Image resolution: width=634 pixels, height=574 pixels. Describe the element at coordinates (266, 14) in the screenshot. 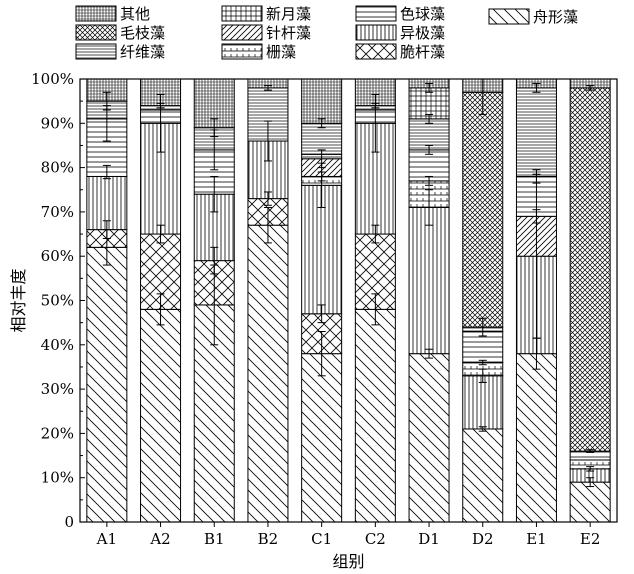

I see `legend-item: 新月藻` at that location.